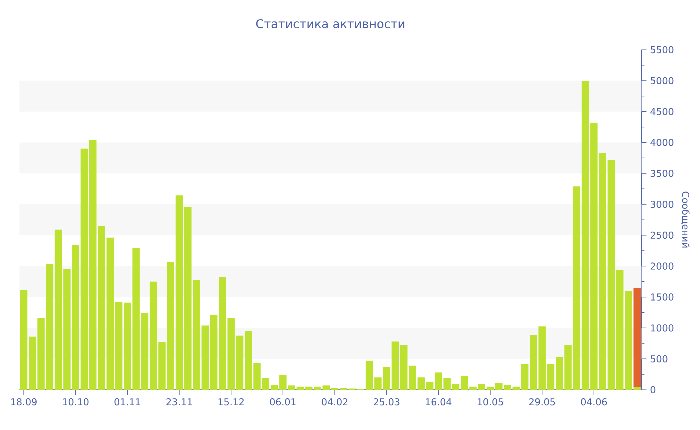 The height and width of the screenshot is (430, 700). What do you see at coordinates (653, 390) in the screenshot?
I see `y-tick-label: 0` at bounding box center [653, 390].